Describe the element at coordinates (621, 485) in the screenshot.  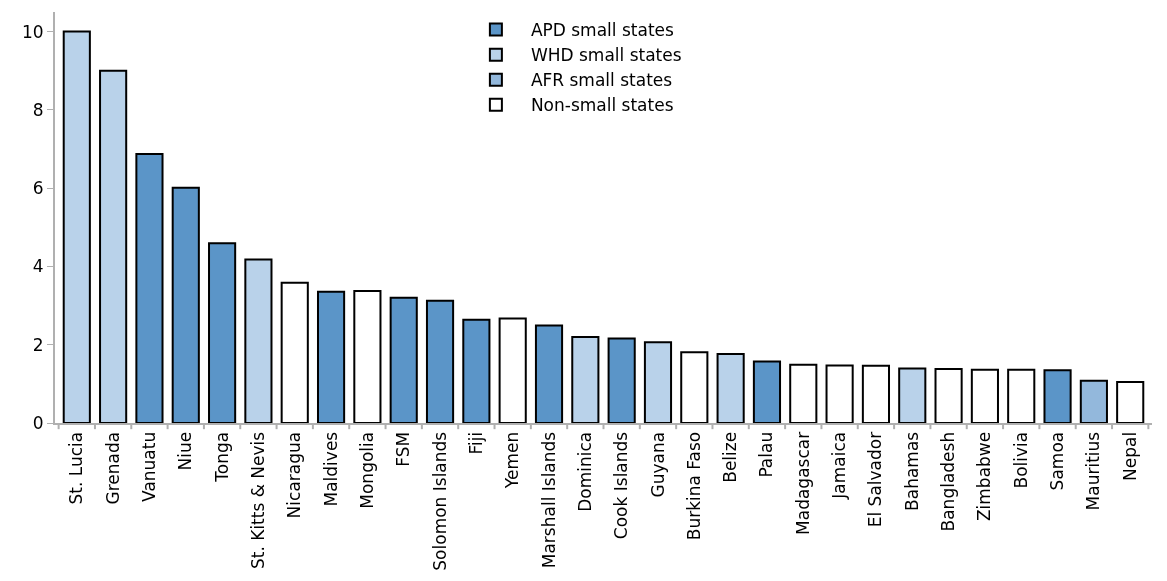
I see `x-tick-label: Cook Islands` at that location.